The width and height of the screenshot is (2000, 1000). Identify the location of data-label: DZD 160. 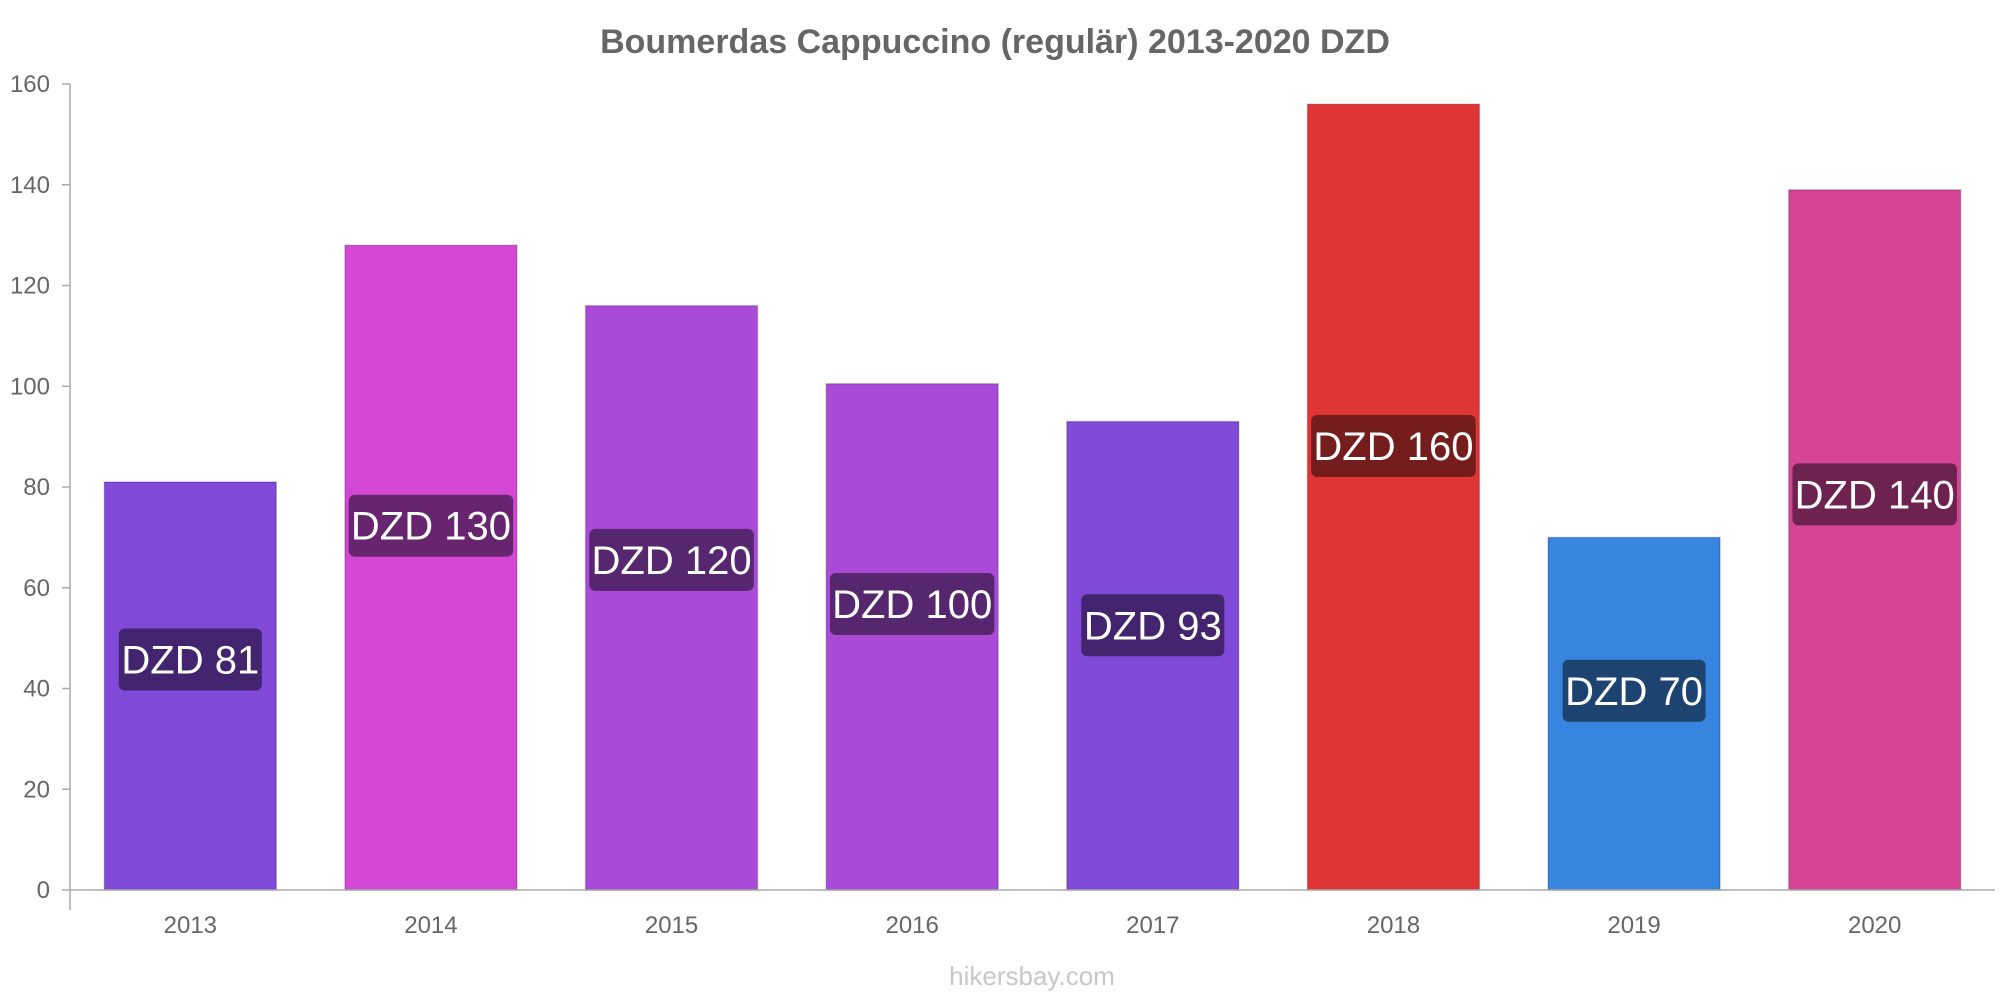
(1393, 447).